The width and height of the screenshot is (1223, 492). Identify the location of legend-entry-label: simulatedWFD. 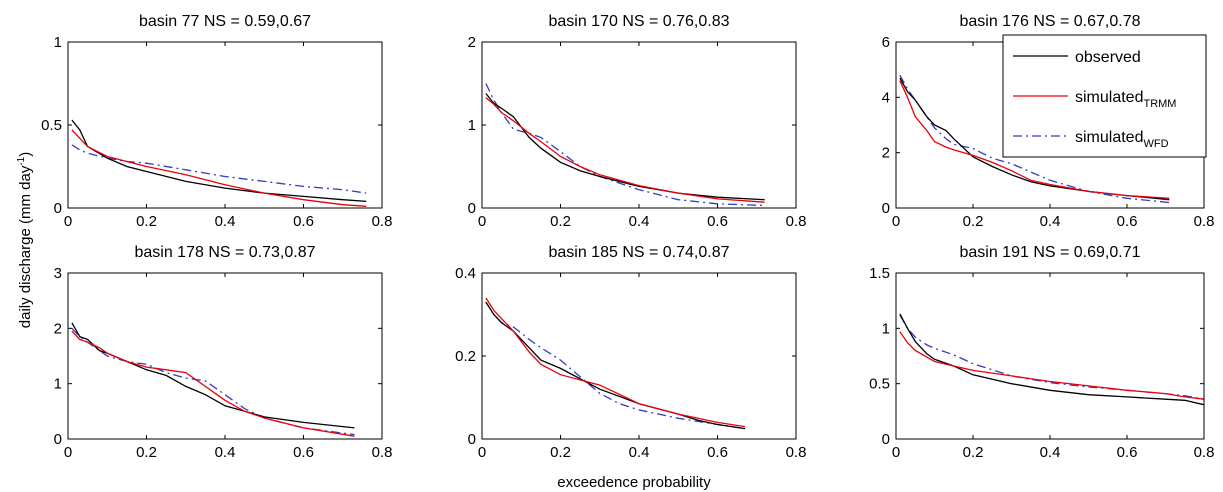
(1122, 139).